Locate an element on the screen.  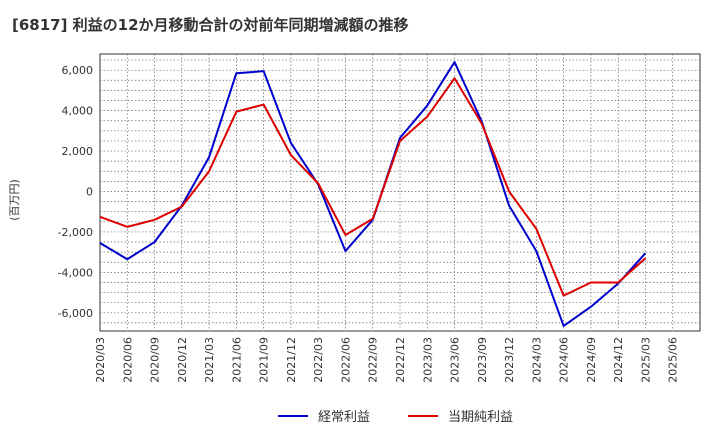
x-tick-label: 2022/12 is located at coordinates (400, 360).